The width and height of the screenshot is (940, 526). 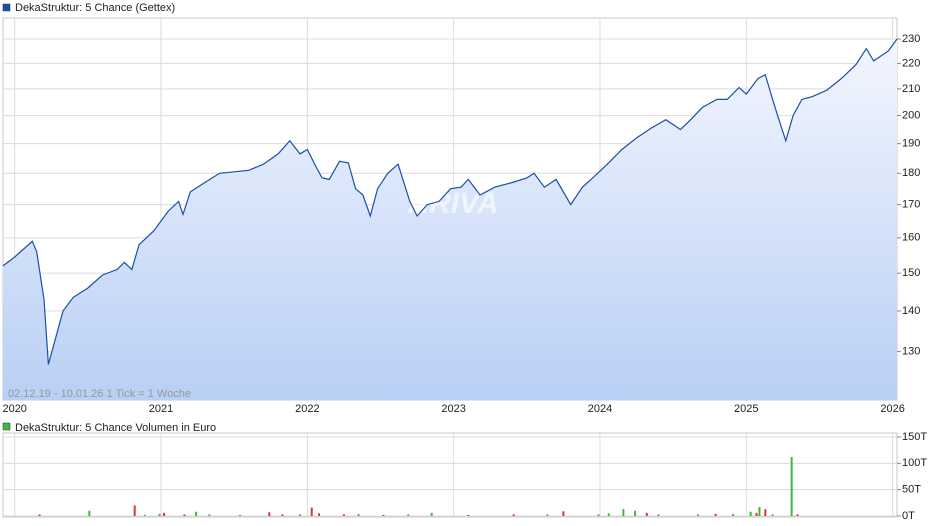 What do you see at coordinates (746, 409) in the screenshot?
I see `x-tick-label: 2025` at bounding box center [746, 409].